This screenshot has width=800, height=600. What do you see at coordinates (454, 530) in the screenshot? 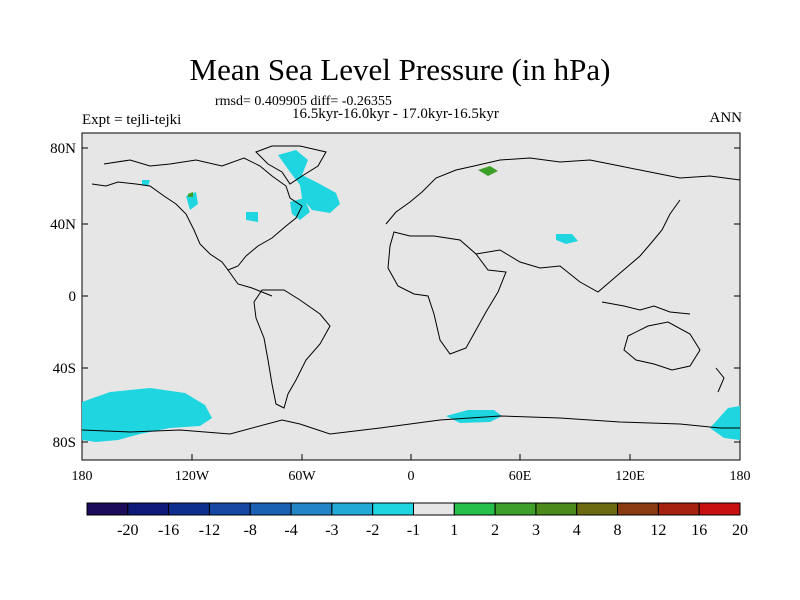
I see `colorbar-label: 1` at bounding box center [454, 530].